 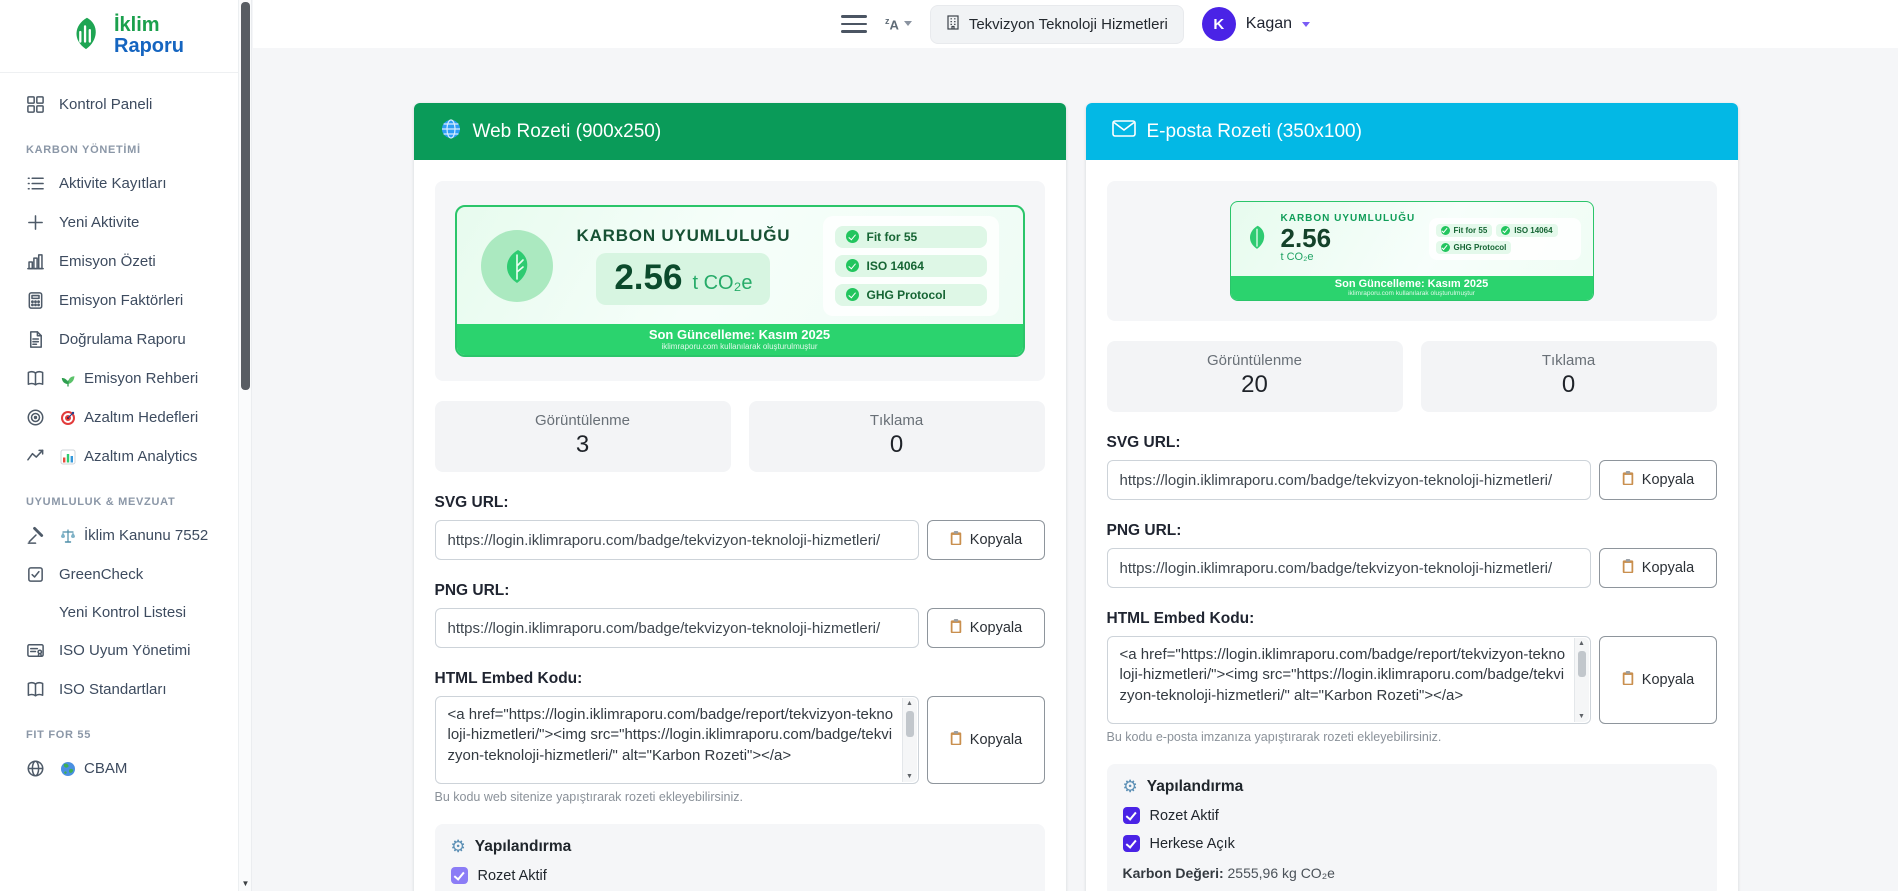 What do you see at coordinates (245, 196) in the screenshot?
I see `sidebar-scrollbar-thumb` at bounding box center [245, 196].